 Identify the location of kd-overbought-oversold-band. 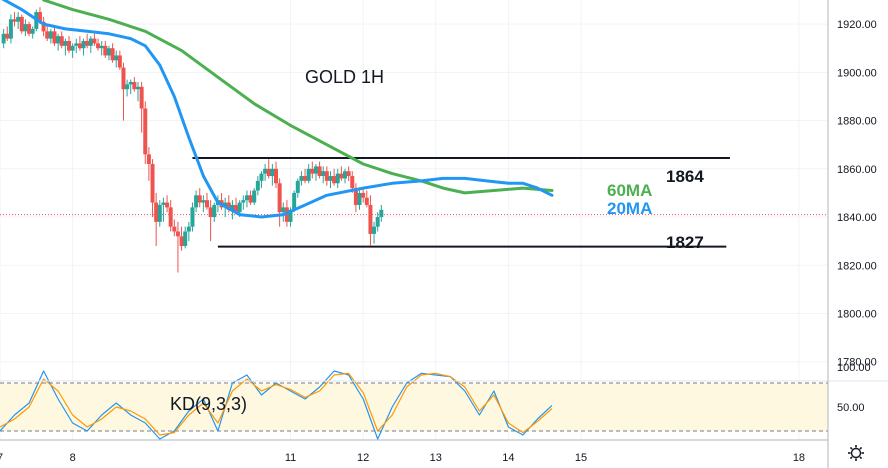
(414, 407).